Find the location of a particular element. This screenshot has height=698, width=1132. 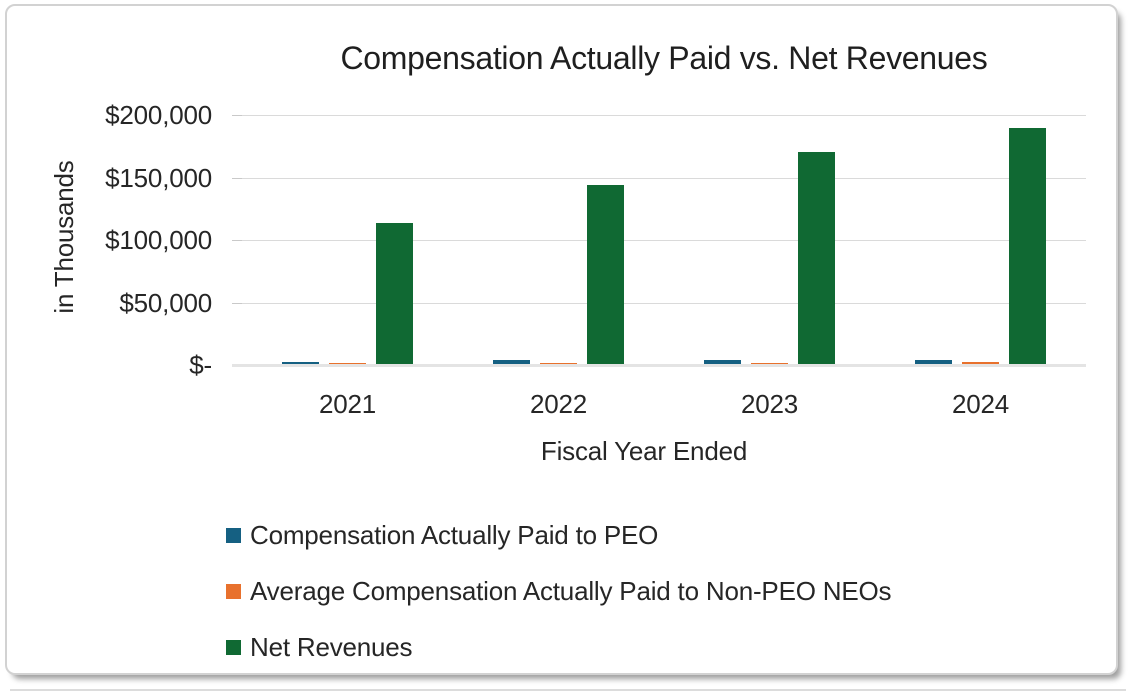

page-bottom-divider is located at coordinates (568, 690).